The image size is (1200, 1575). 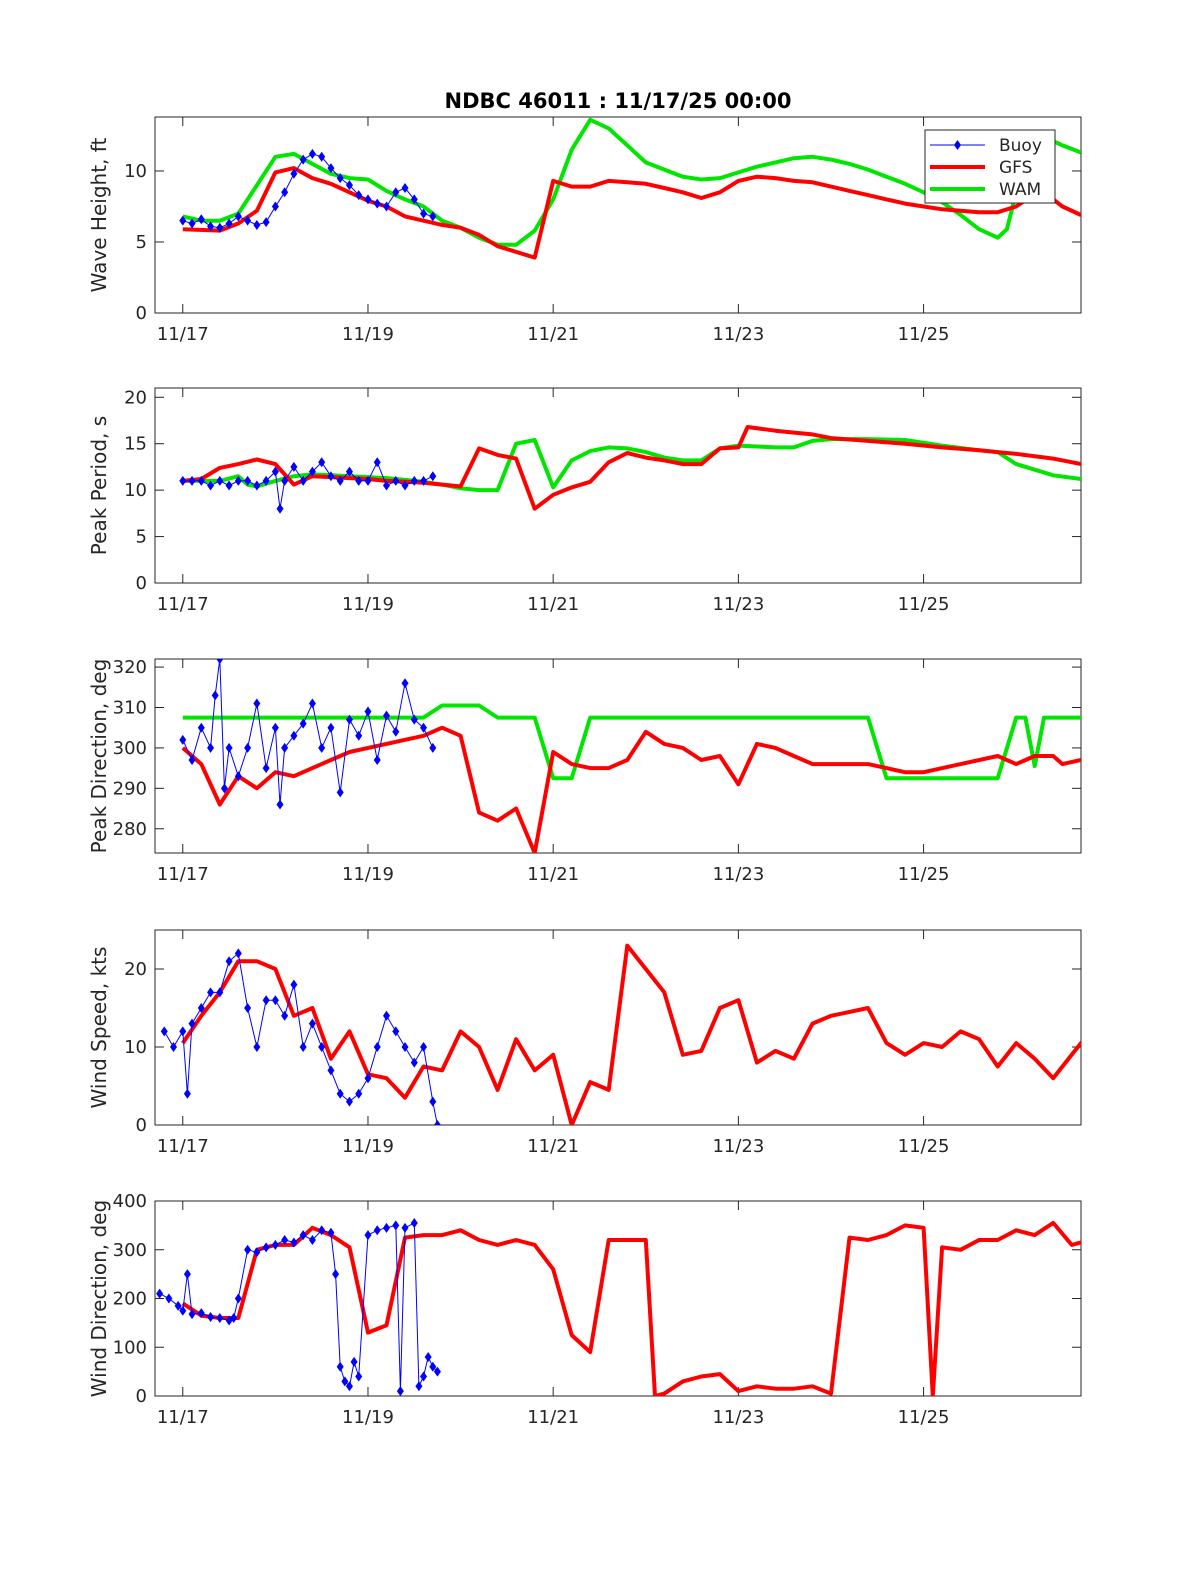 I want to click on y-tick-label: 300, so click(x=130, y=1250).